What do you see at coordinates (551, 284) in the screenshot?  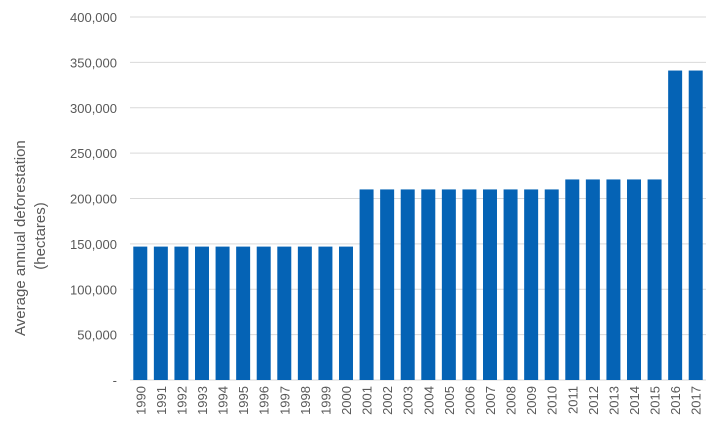 I see `bar-2010` at bounding box center [551, 284].